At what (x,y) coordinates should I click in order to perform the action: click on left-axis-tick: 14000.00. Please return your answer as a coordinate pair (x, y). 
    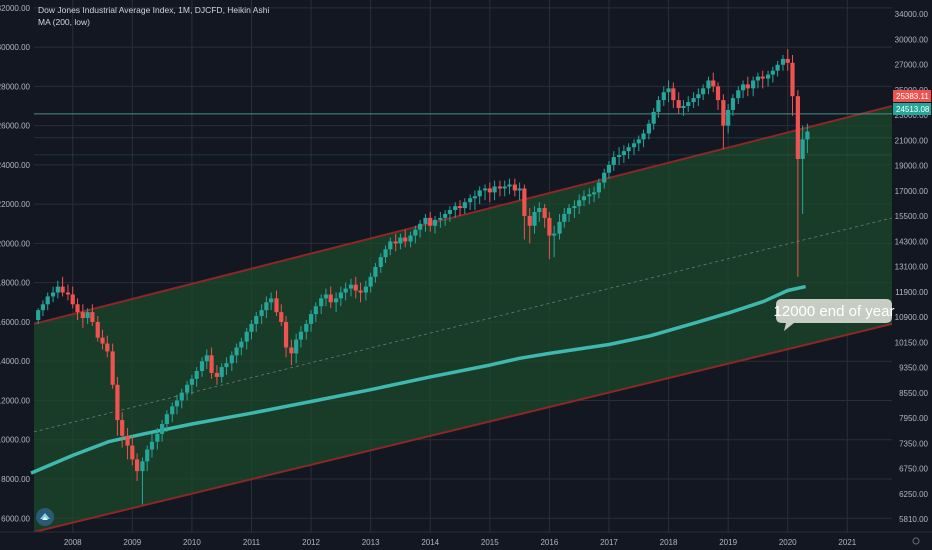
    Looking at the image, I should click on (15, 361).